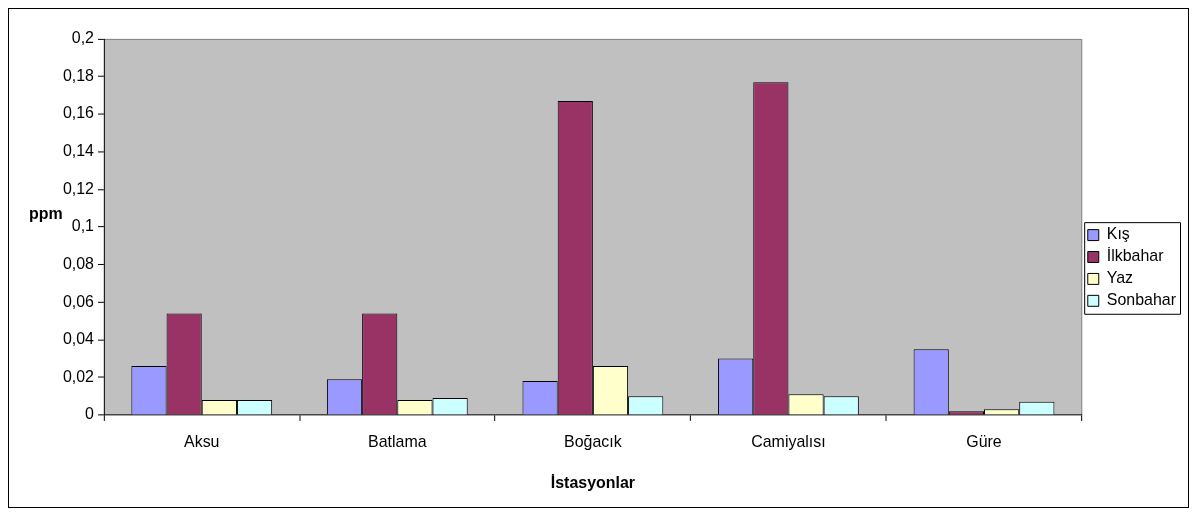 Image resolution: width=1199 pixels, height=518 pixels. I want to click on y-tick-label: 0,18, so click(78, 75).